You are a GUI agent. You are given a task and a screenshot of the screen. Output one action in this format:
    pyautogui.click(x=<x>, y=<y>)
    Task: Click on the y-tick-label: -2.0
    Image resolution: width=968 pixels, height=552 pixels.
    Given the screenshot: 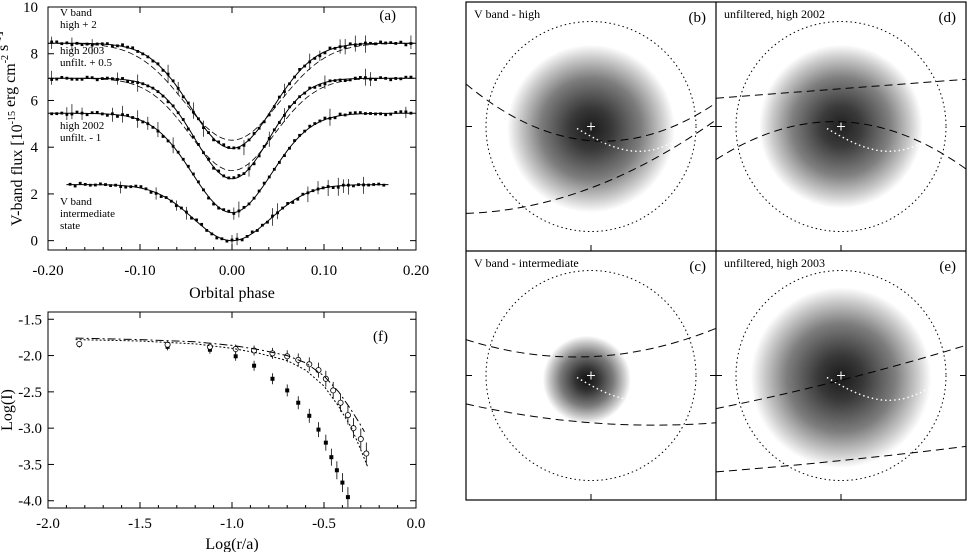 What is the action you would take?
    pyautogui.click(x=30, y=357)
    